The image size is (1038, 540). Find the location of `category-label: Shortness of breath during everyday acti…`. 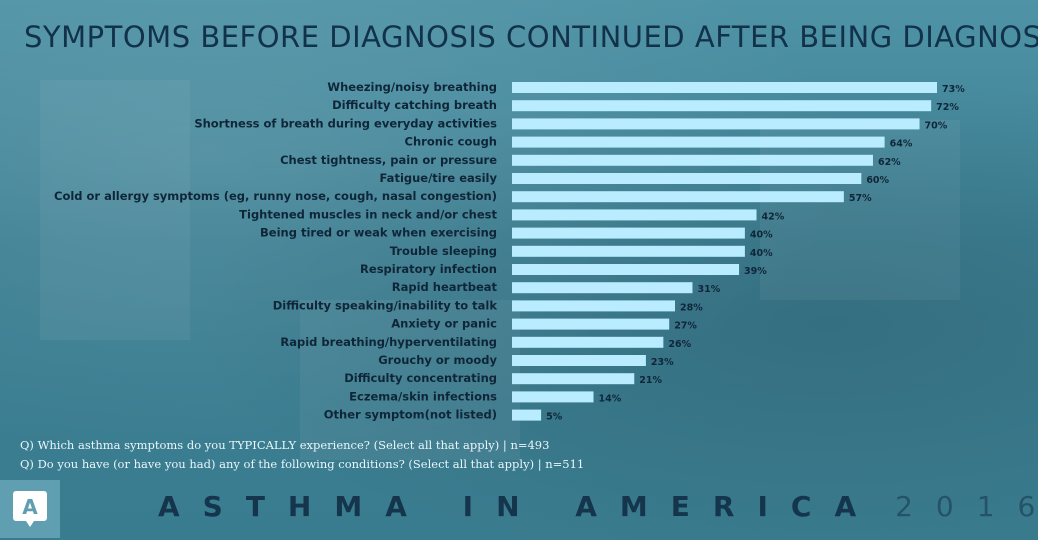

category-label: Shortness of breath during everyday acti… is located at coordinates (345, 123).